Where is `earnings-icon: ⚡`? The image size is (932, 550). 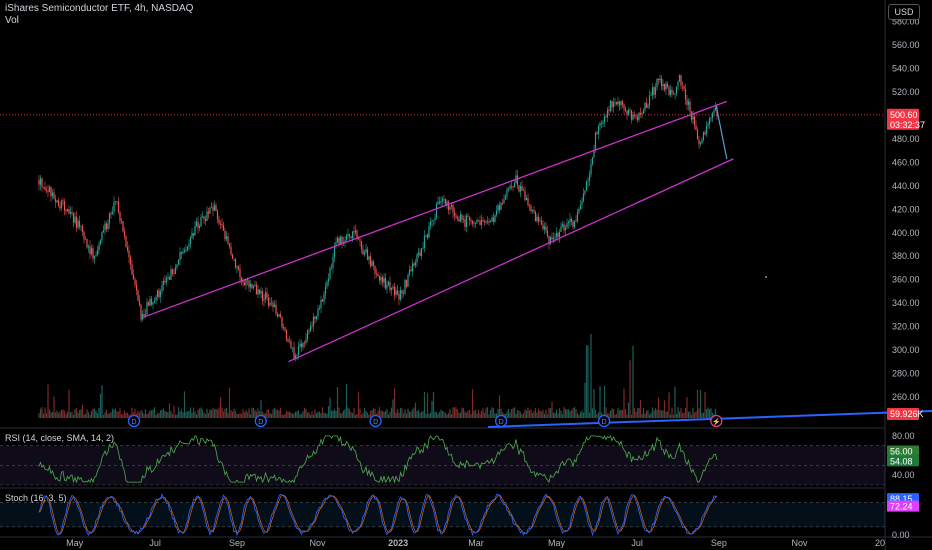 earnings-icon: ⚡ is located at coordinates (716, 421).